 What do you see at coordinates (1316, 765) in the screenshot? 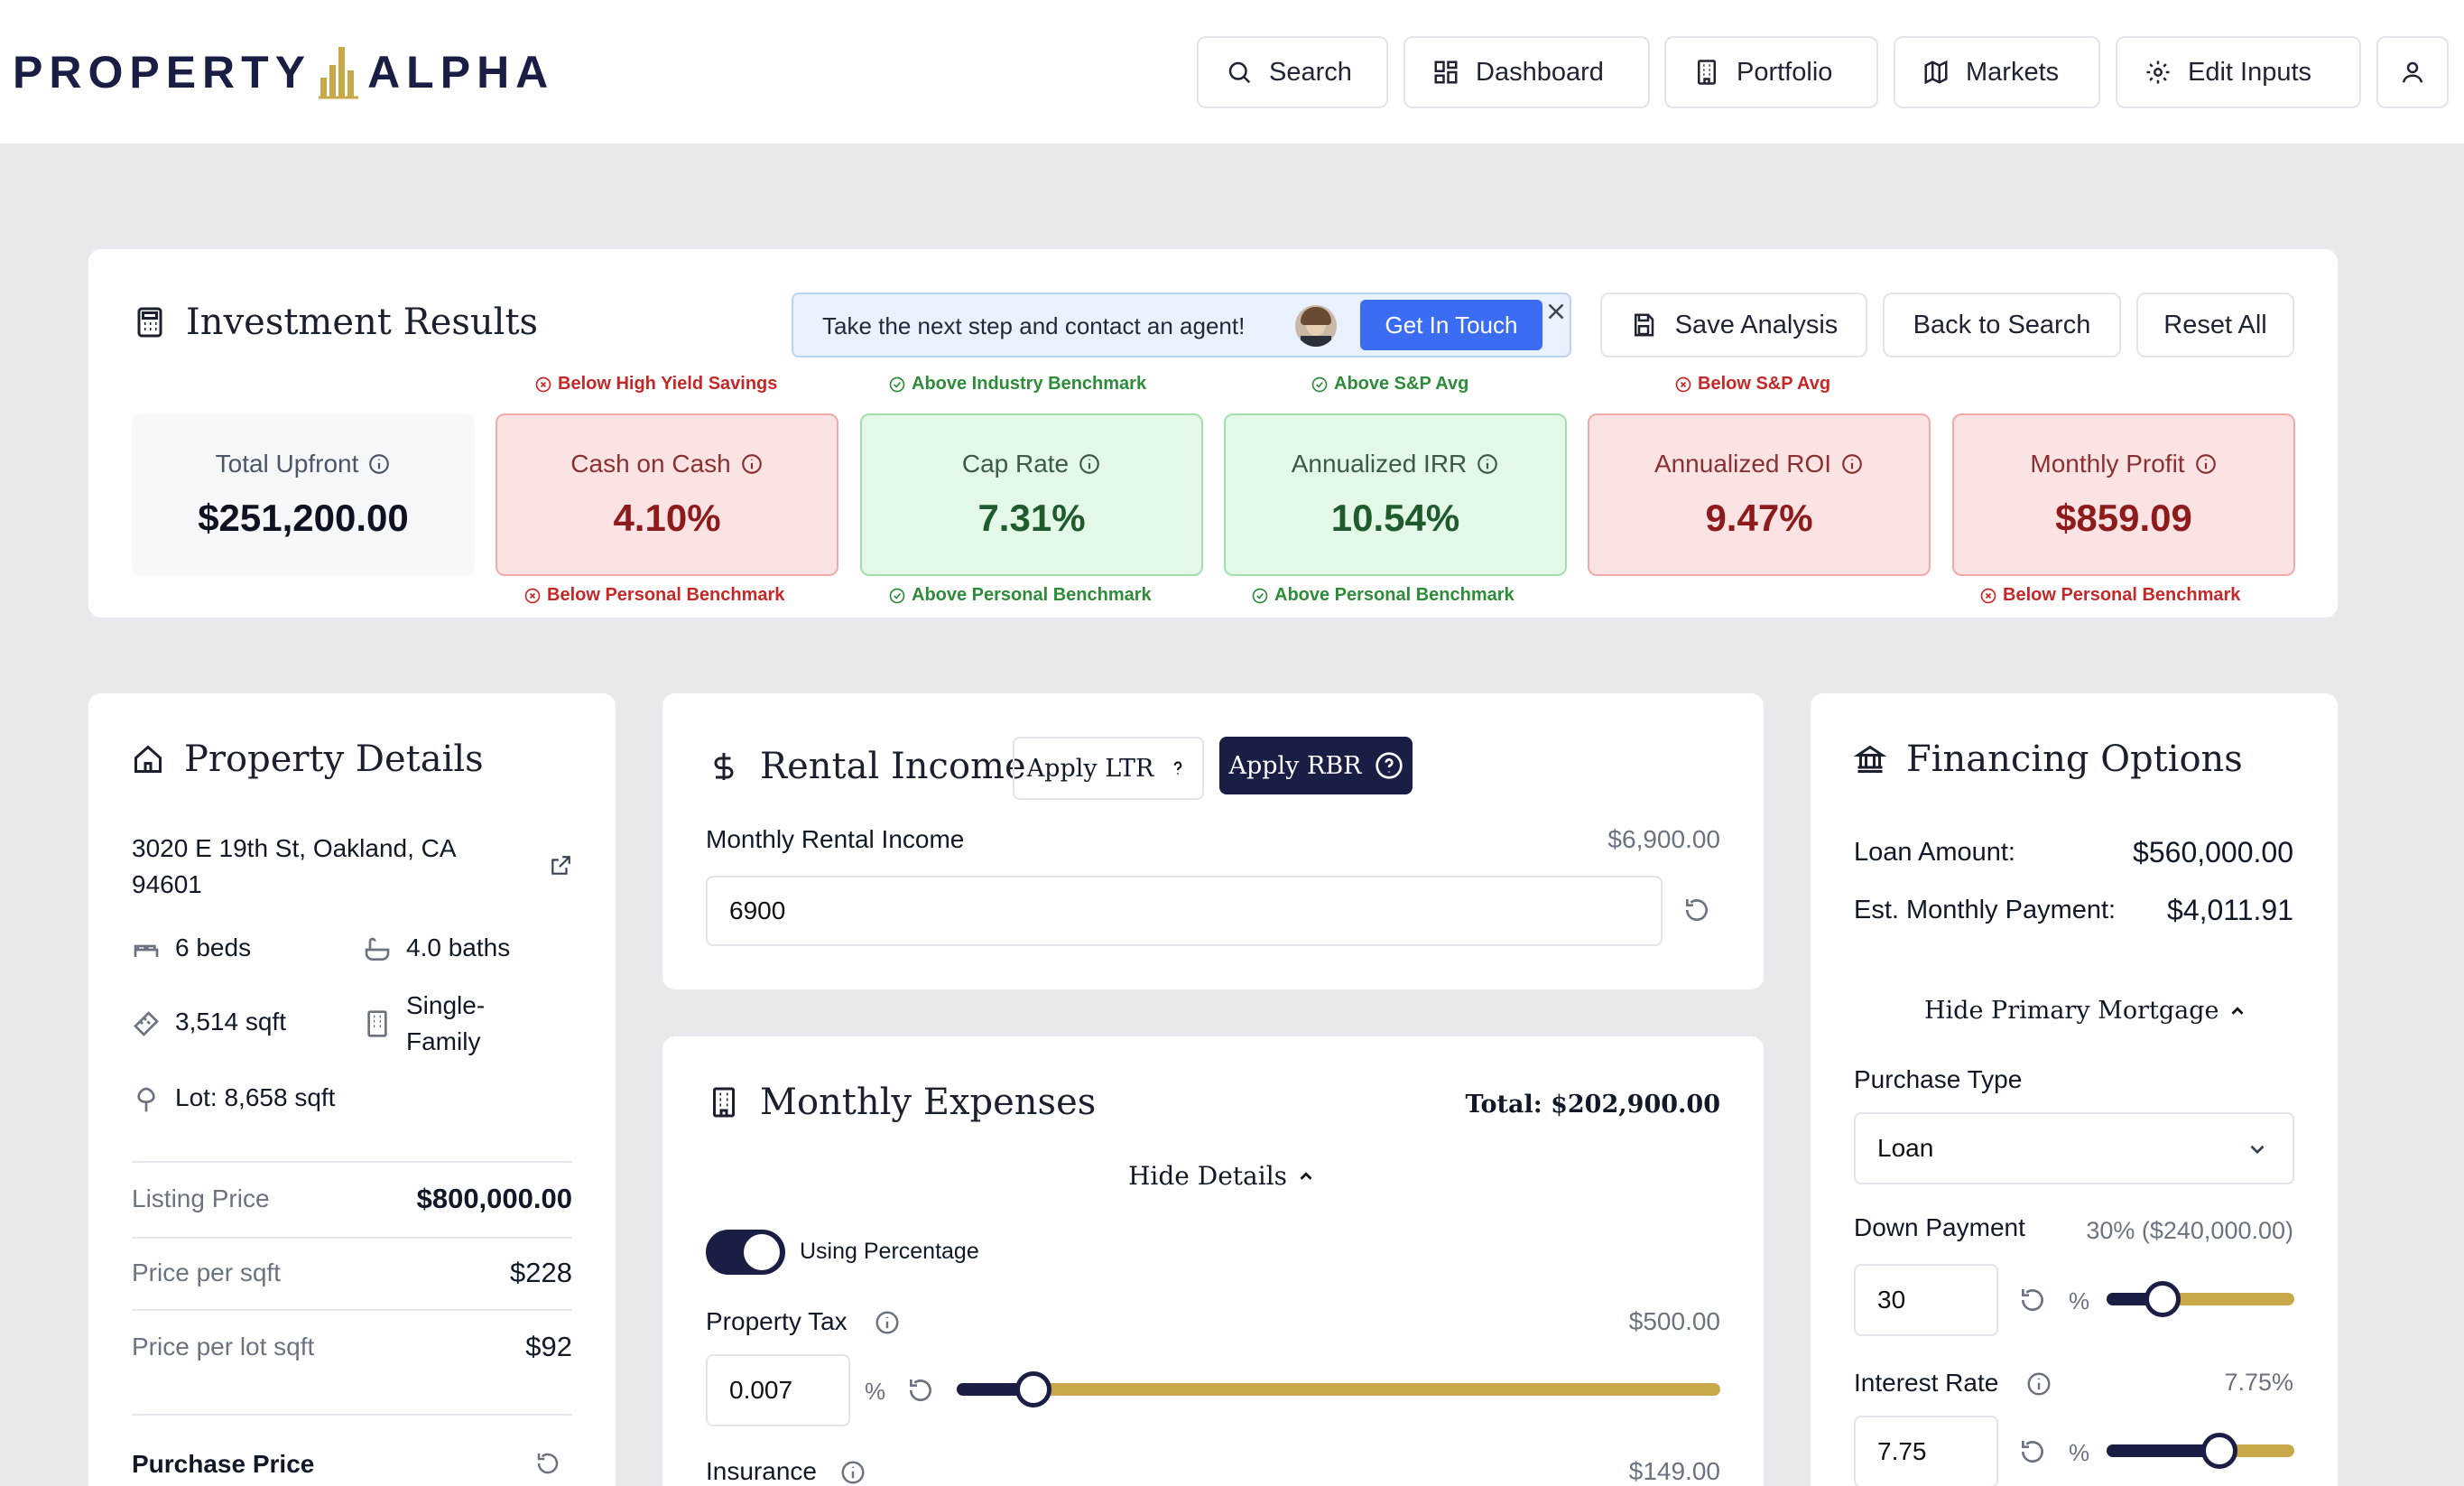
I see `apply-rbr-button: Apply RBR` at bounding box center [1316, 765].